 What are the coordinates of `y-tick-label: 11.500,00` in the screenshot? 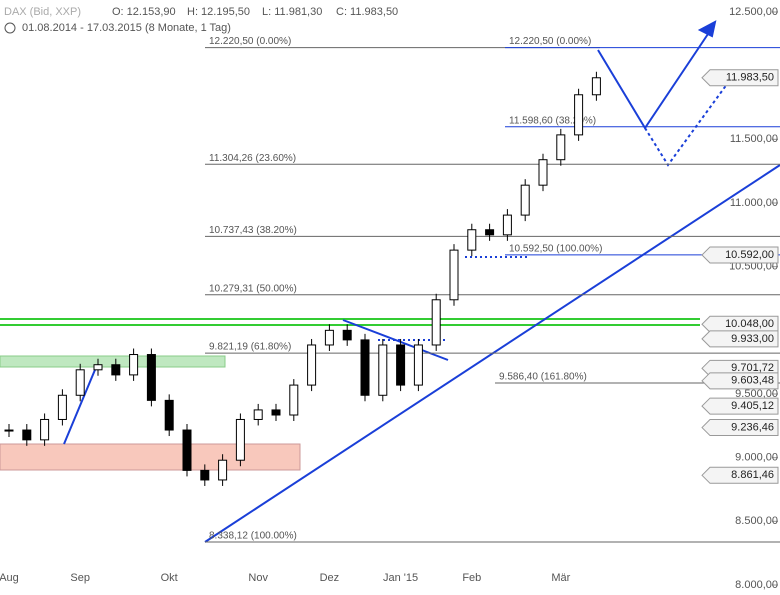 It's located at (754, 139).